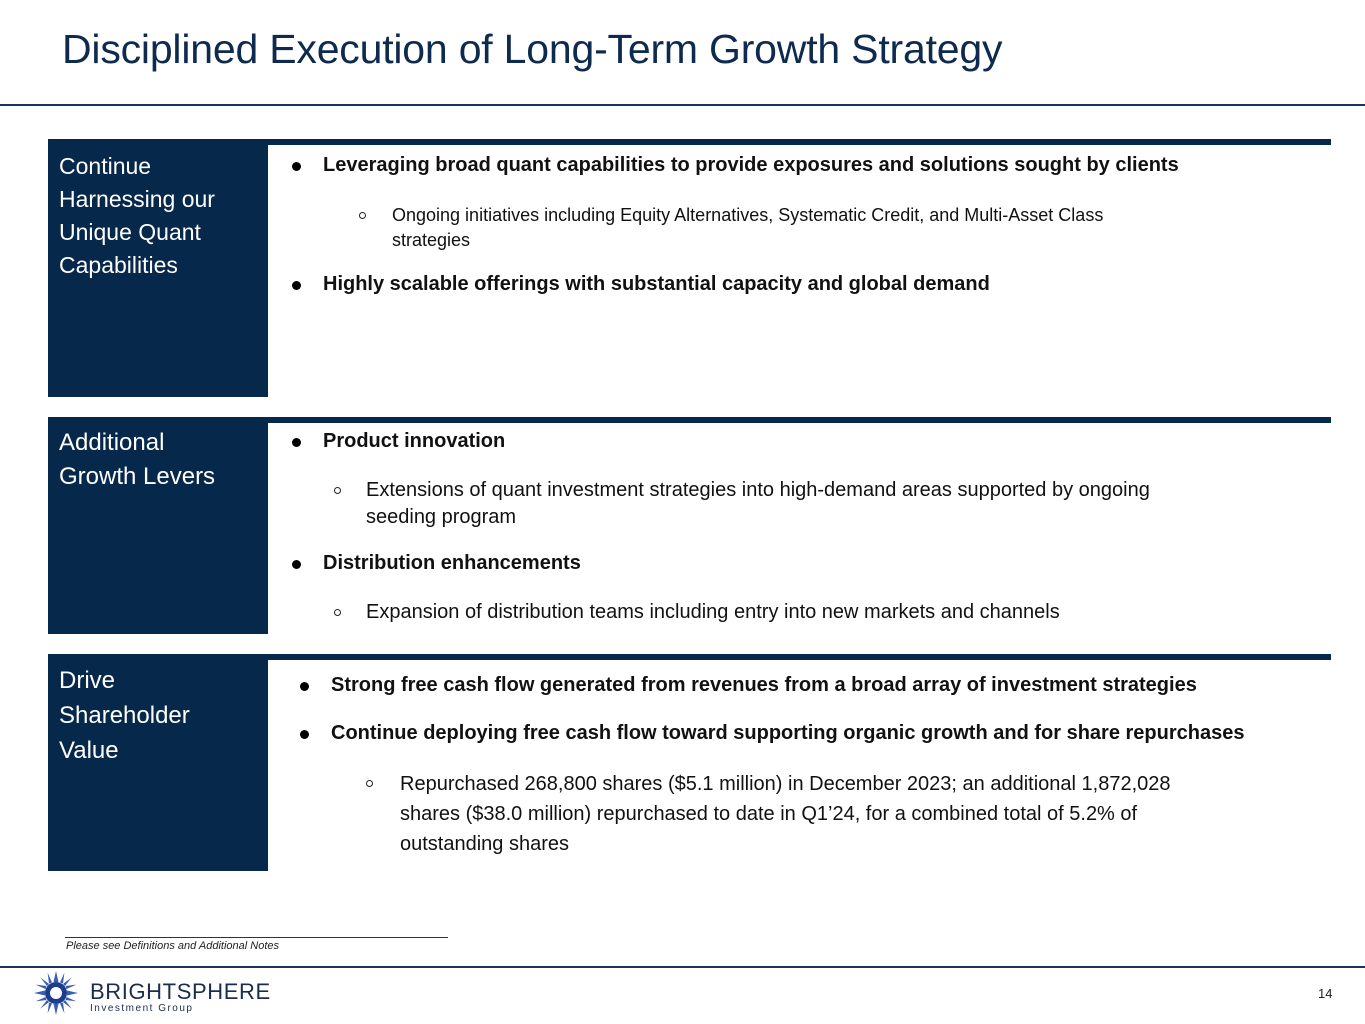  I want to click on title-divider, so click(682, 105).